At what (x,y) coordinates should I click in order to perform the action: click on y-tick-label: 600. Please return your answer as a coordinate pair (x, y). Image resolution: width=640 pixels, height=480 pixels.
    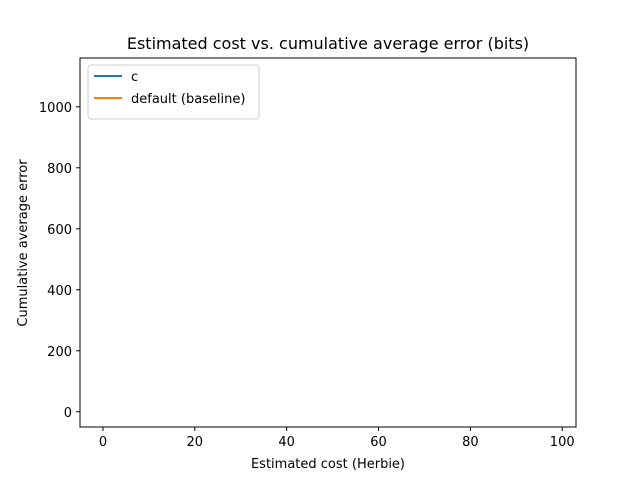
    Looking at the image, I should click on (59, 230).